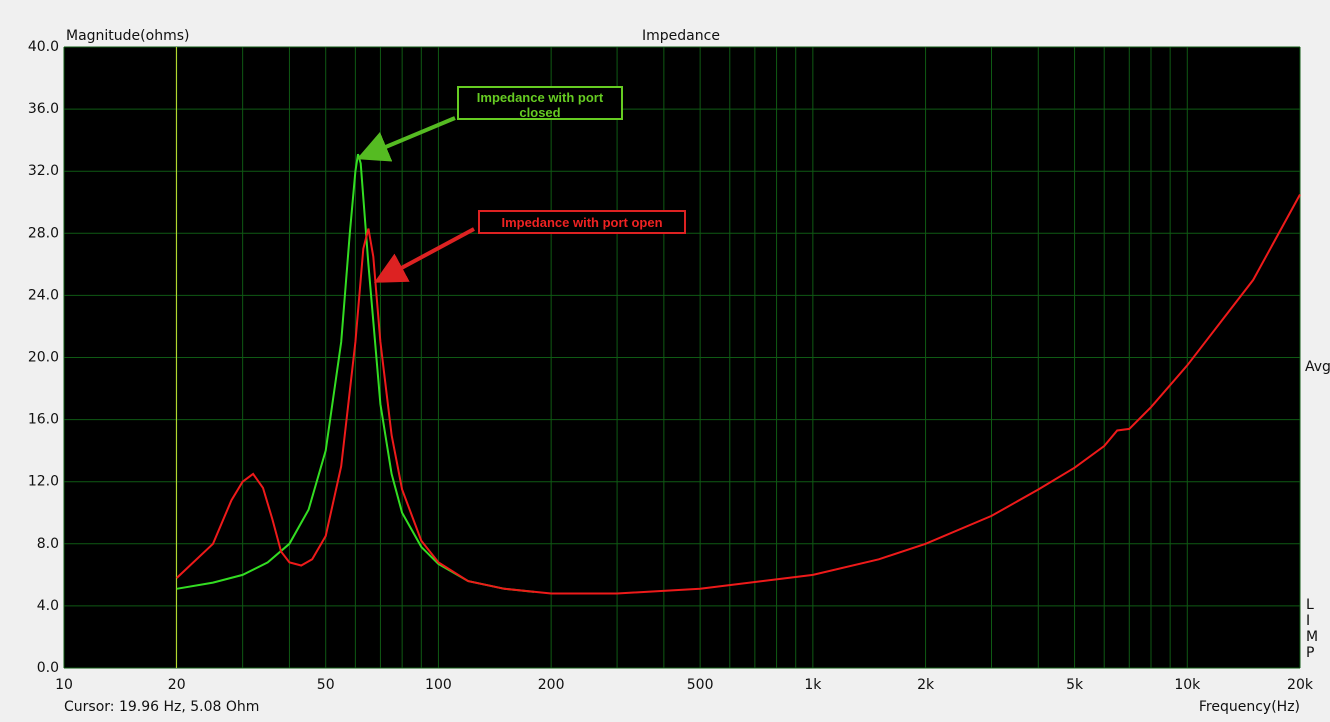 This screenshot has height=722, width=1330. Describe the element at coordinates (43, 358) in the screenshot. I see `y-tick-label: 20.0` at that location.